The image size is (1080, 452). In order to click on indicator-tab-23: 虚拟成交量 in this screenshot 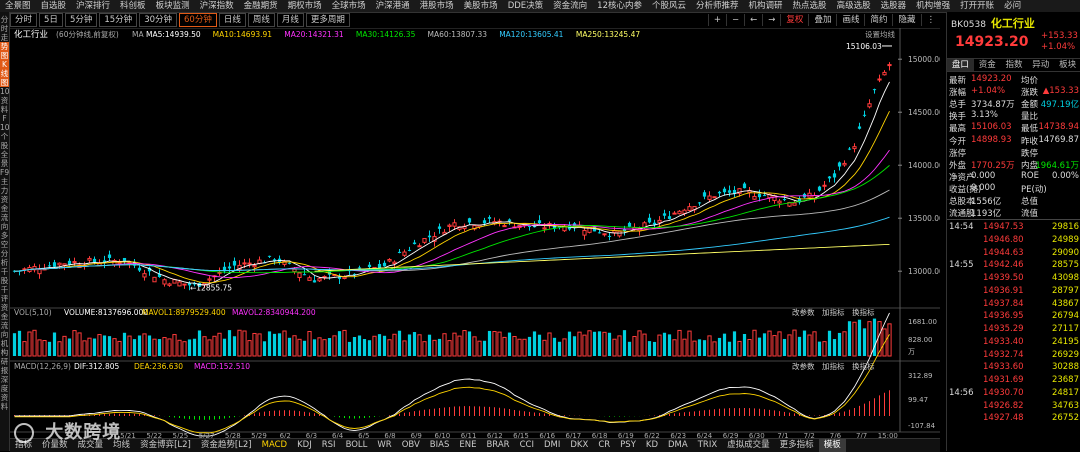, I will do `click(748, 445)`.